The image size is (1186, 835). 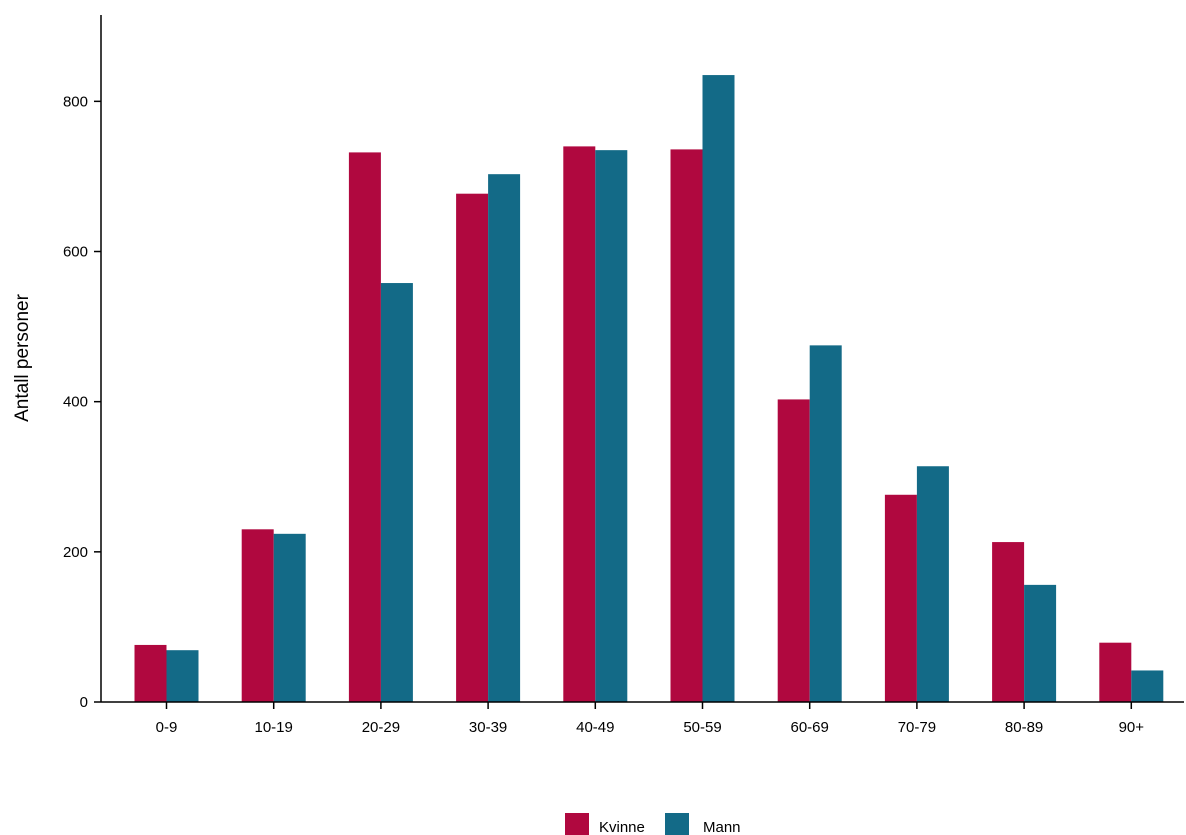 What do you see at coordinates (488, 727) in the screenshot?
I see `x-tick-label: 30-39` at bounding box center [488, 727].